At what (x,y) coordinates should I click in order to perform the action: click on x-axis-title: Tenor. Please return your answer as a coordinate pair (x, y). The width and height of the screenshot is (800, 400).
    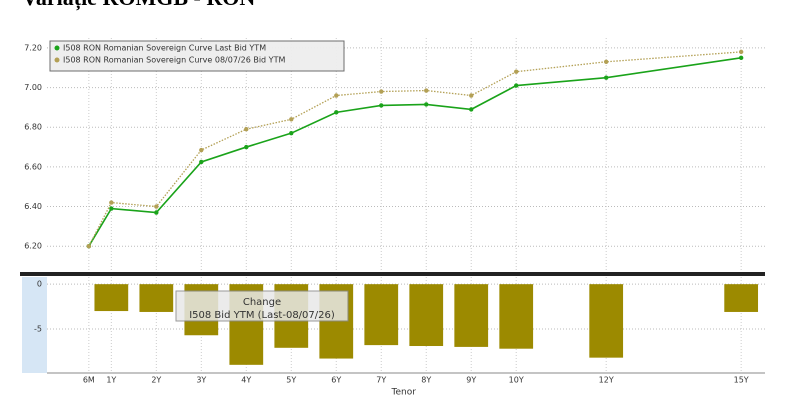
    Looking at the image, I should click on (404, 393).